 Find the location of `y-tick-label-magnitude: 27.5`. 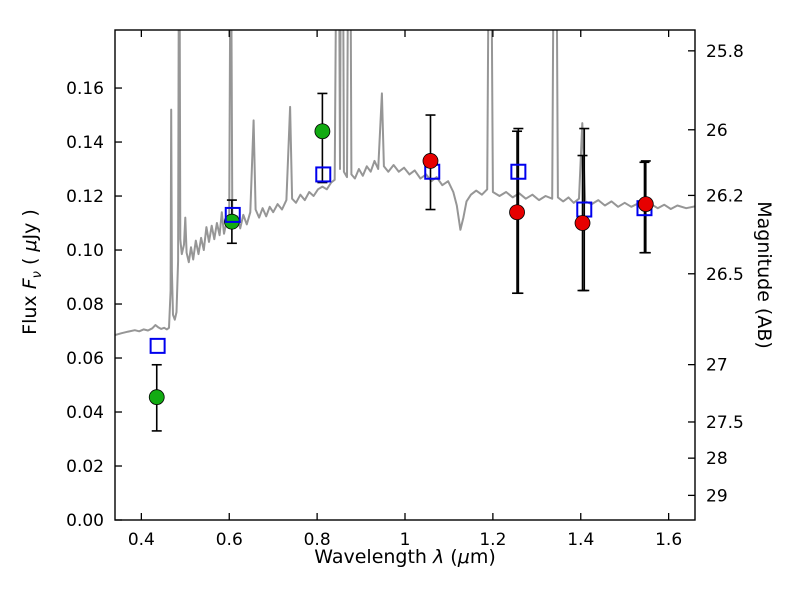

y-tick-label-magnitude: 27.5 is located at coordinates (725, 423).